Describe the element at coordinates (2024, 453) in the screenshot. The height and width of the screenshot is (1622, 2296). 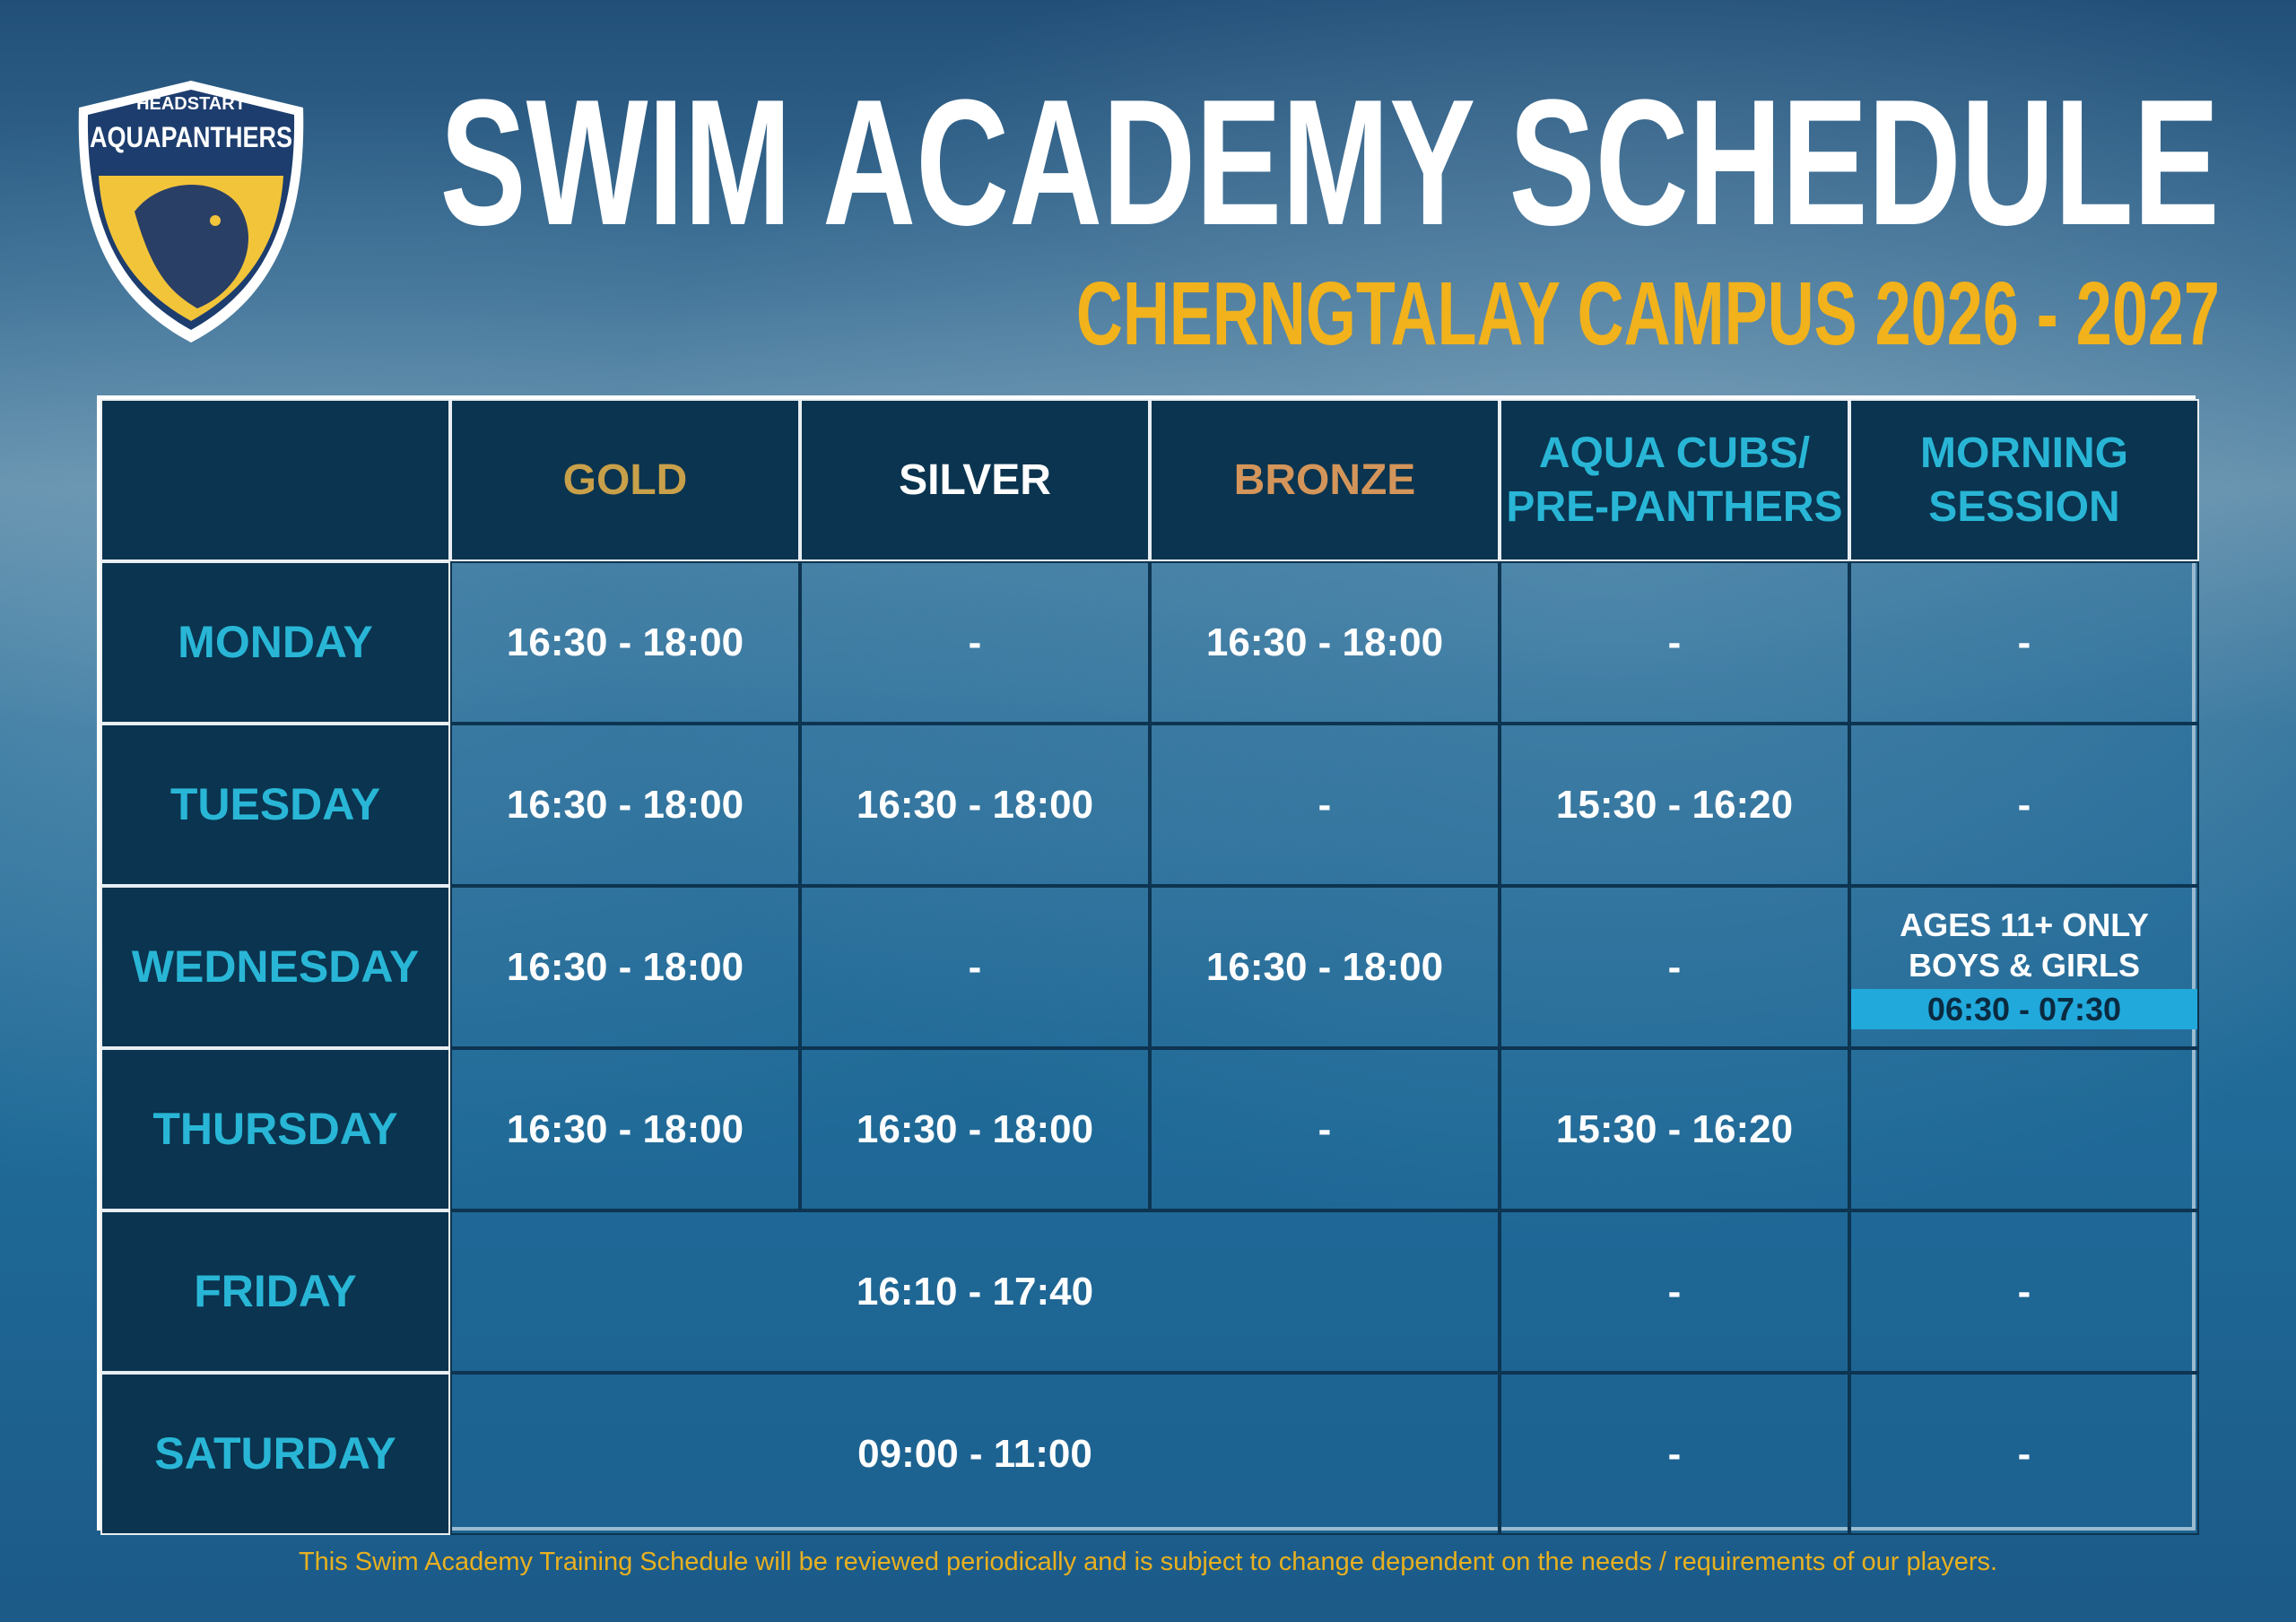
I see `column-header-text: MORNING` at that location.